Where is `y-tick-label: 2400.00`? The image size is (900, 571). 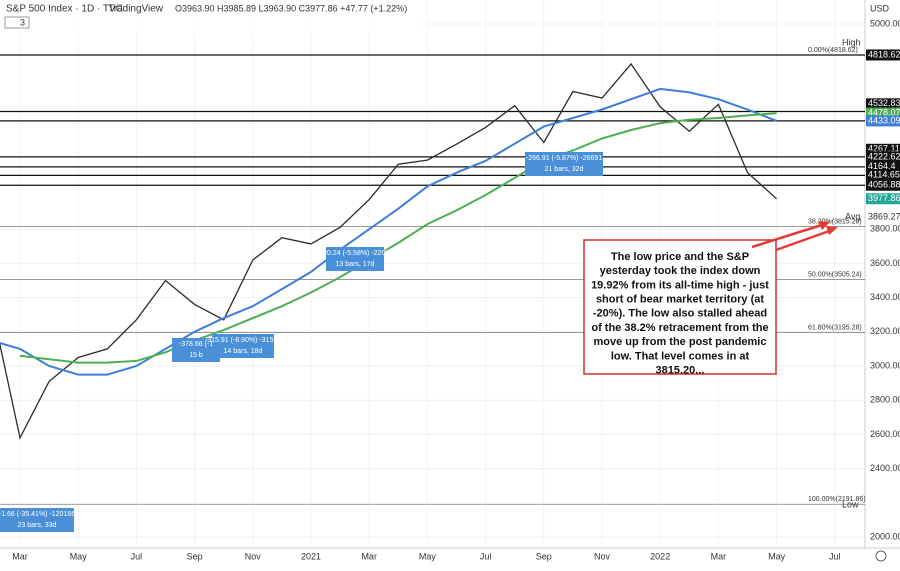
y-tick-label: 2400.00 is located at coordinates (885, 468).